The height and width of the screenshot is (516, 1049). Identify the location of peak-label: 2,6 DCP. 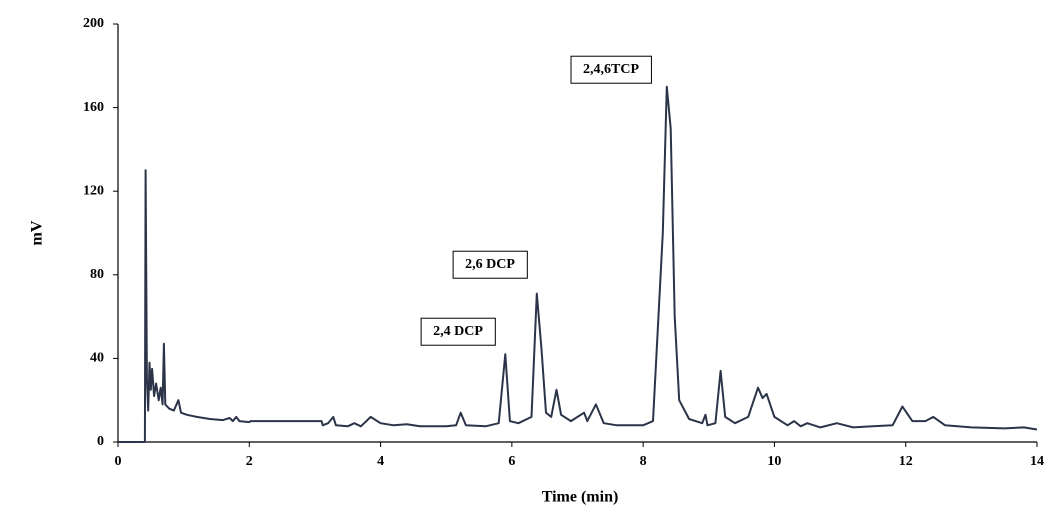
(490, 264).